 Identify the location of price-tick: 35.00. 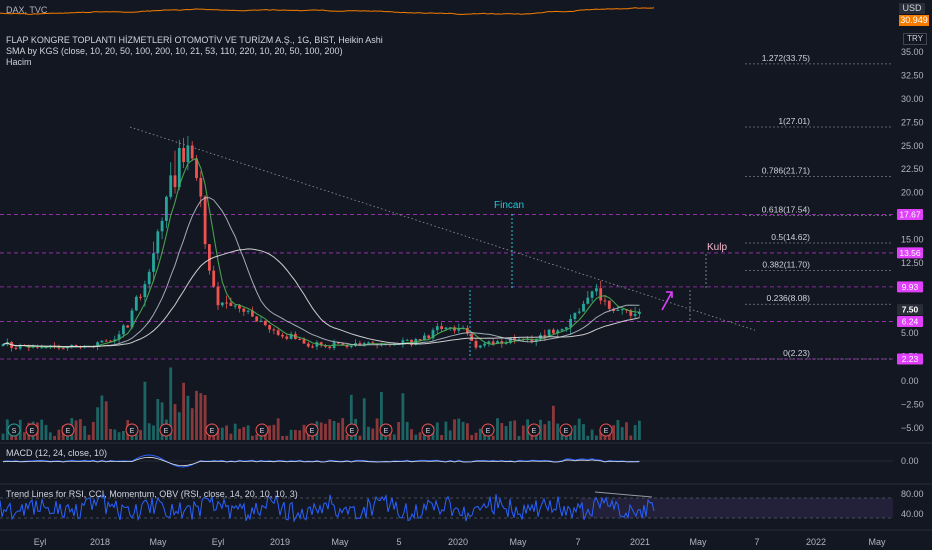
(912, 52).